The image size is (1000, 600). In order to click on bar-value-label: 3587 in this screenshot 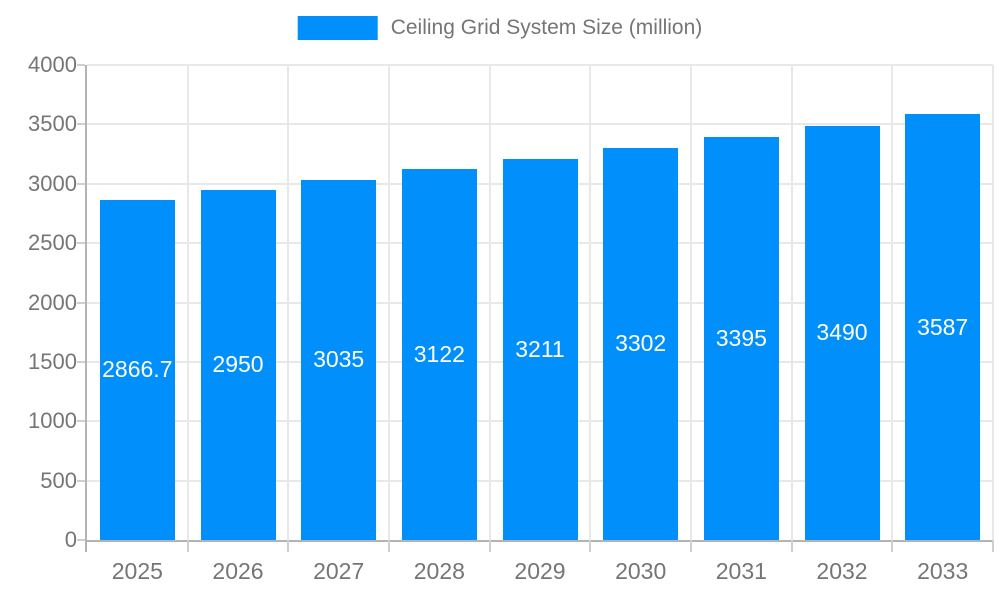, I will do `click(943, 326)`.